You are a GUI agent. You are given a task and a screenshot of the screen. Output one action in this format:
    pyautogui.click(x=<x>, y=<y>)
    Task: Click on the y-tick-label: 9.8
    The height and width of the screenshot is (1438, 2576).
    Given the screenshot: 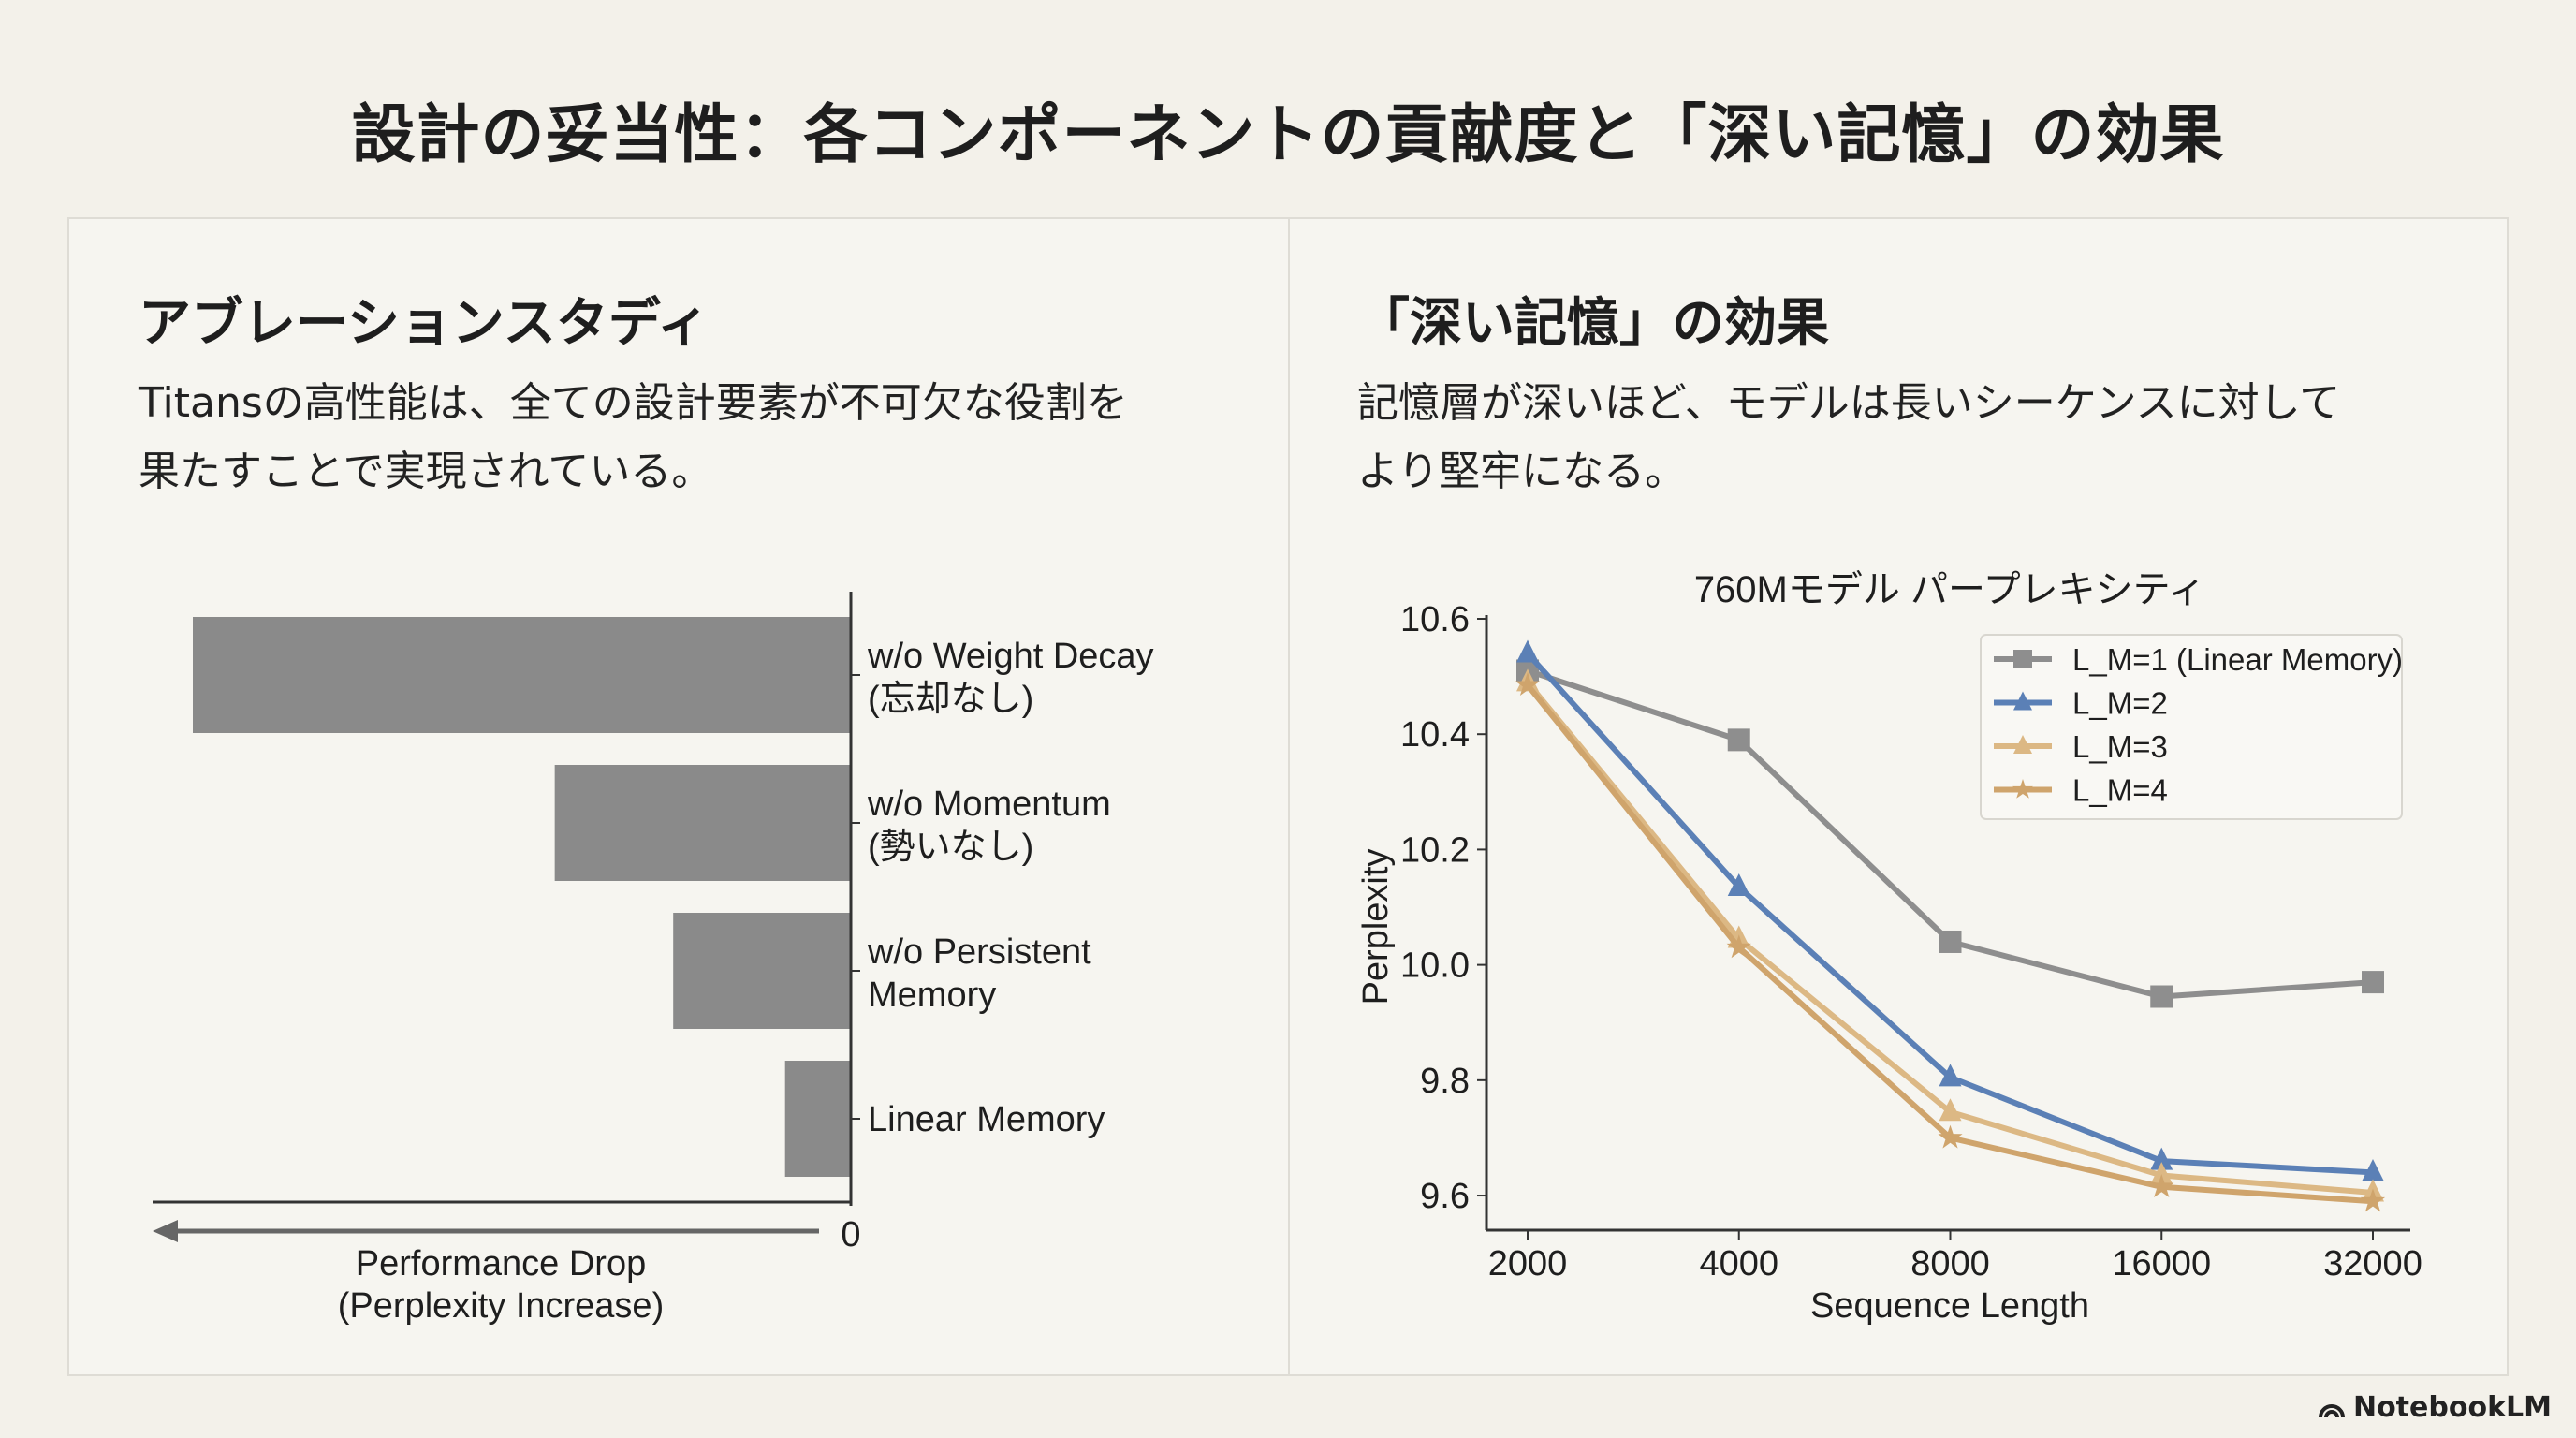 What is the action you would take?
    pyautogui.click(x=1445, y=1081)
    